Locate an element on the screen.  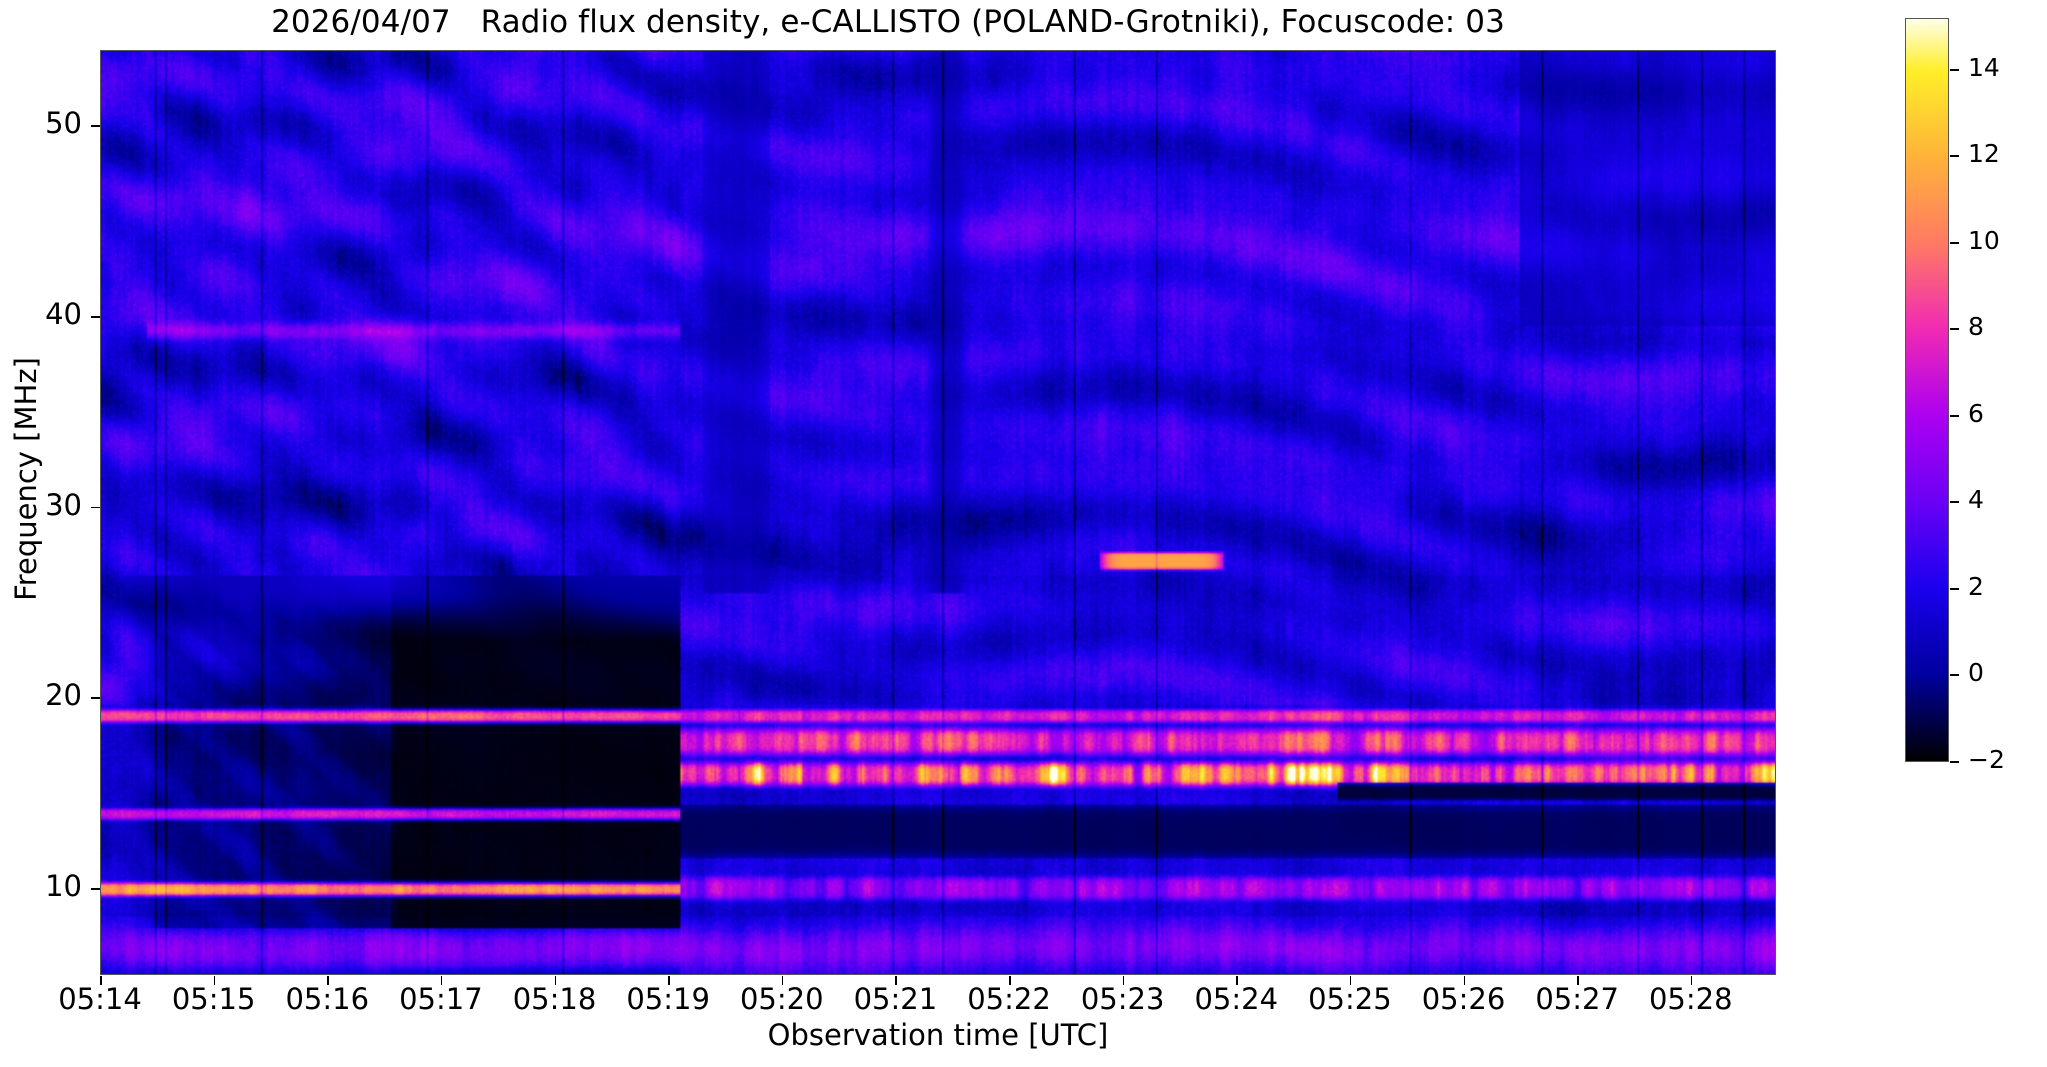
colorbar-tick-label: 0 is located at coordinates (1976, 673).